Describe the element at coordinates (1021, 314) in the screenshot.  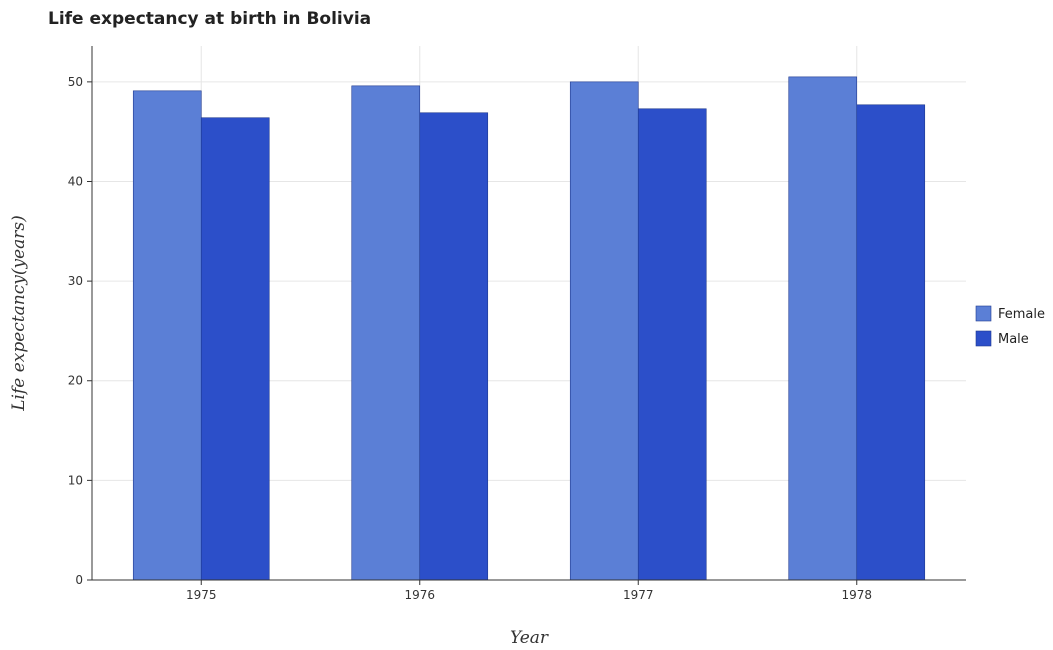
I see `legend-label-female: Female` at that location.